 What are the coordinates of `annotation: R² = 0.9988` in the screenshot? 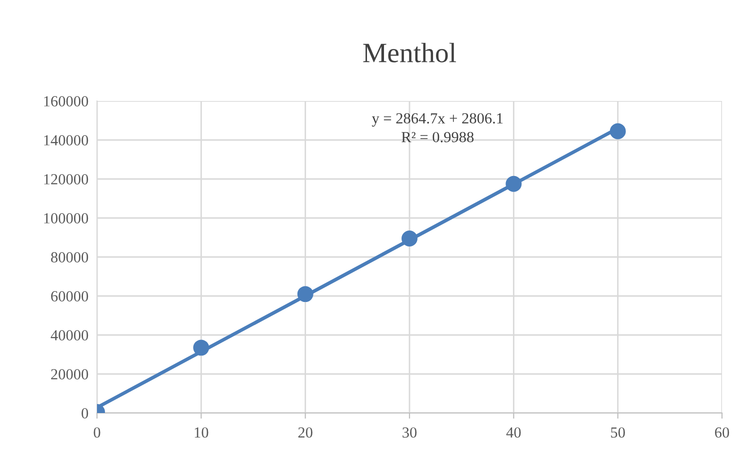 It's located at (438, 137).